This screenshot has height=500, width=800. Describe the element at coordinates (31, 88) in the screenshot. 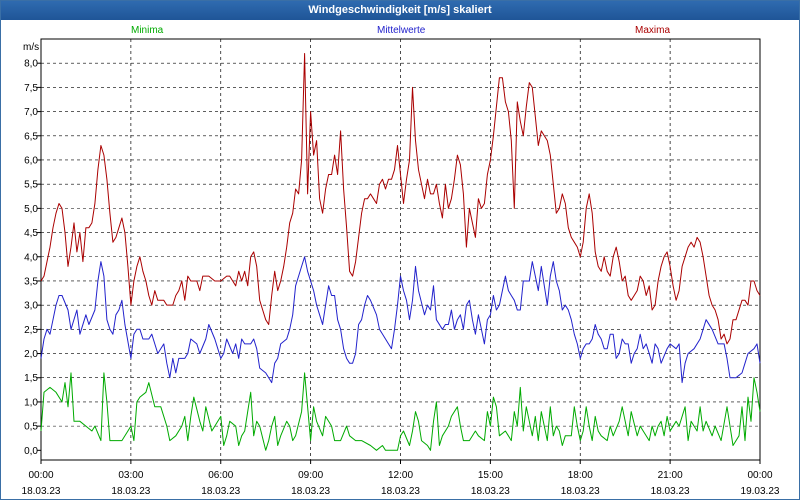

I see `y-tick-label: 7,5` at that location.